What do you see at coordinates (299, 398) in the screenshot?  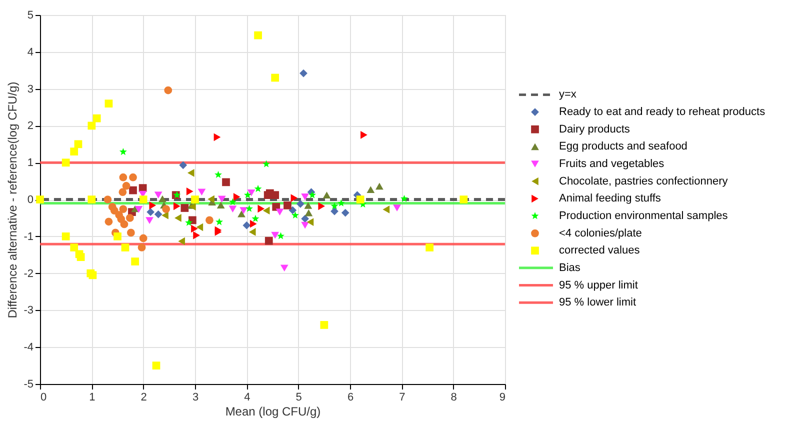 I see `x-tick-label: 5` at bounding box center [299, 398].